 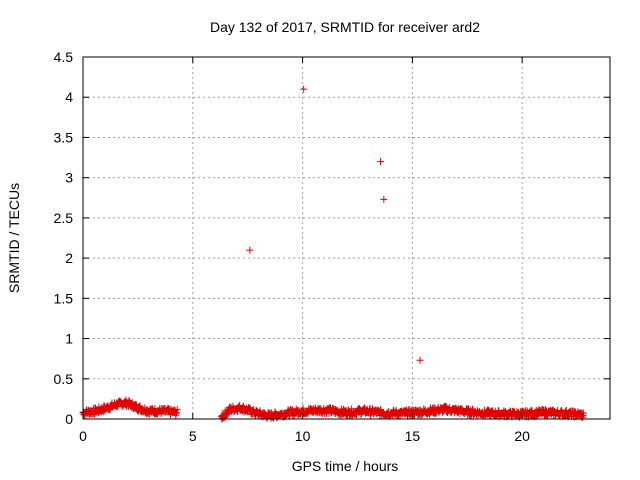 I want to click on y-tick-label: 2, so click(x=69, y=258).